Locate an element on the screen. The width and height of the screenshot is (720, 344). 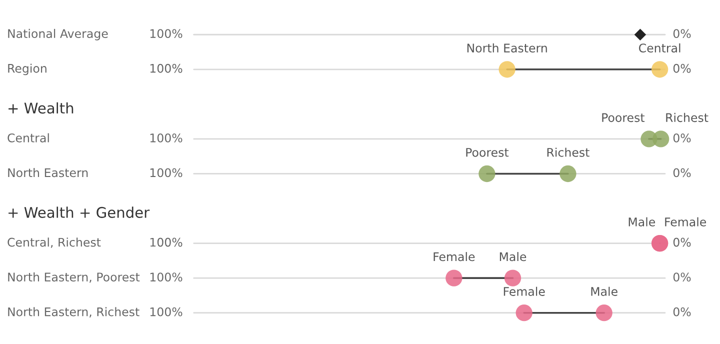
y-tick-label: + Wealth + Gender is located at coordinates (79, 212).